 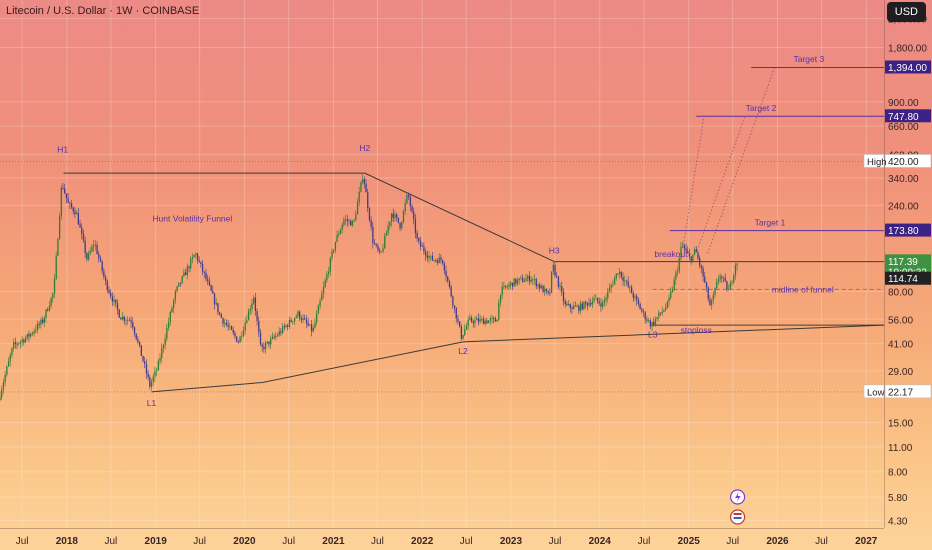 I want to click on price-label-text: 22.17, so click(x=900, y=392).